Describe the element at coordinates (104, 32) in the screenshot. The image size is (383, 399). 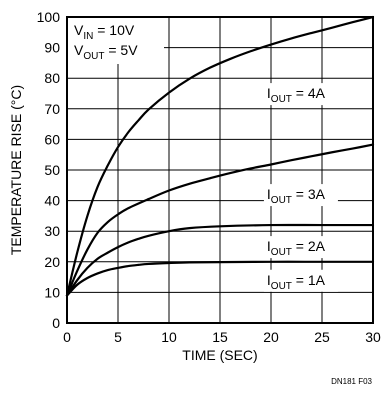
I see `condition-label: VIN = 10V` at that location.